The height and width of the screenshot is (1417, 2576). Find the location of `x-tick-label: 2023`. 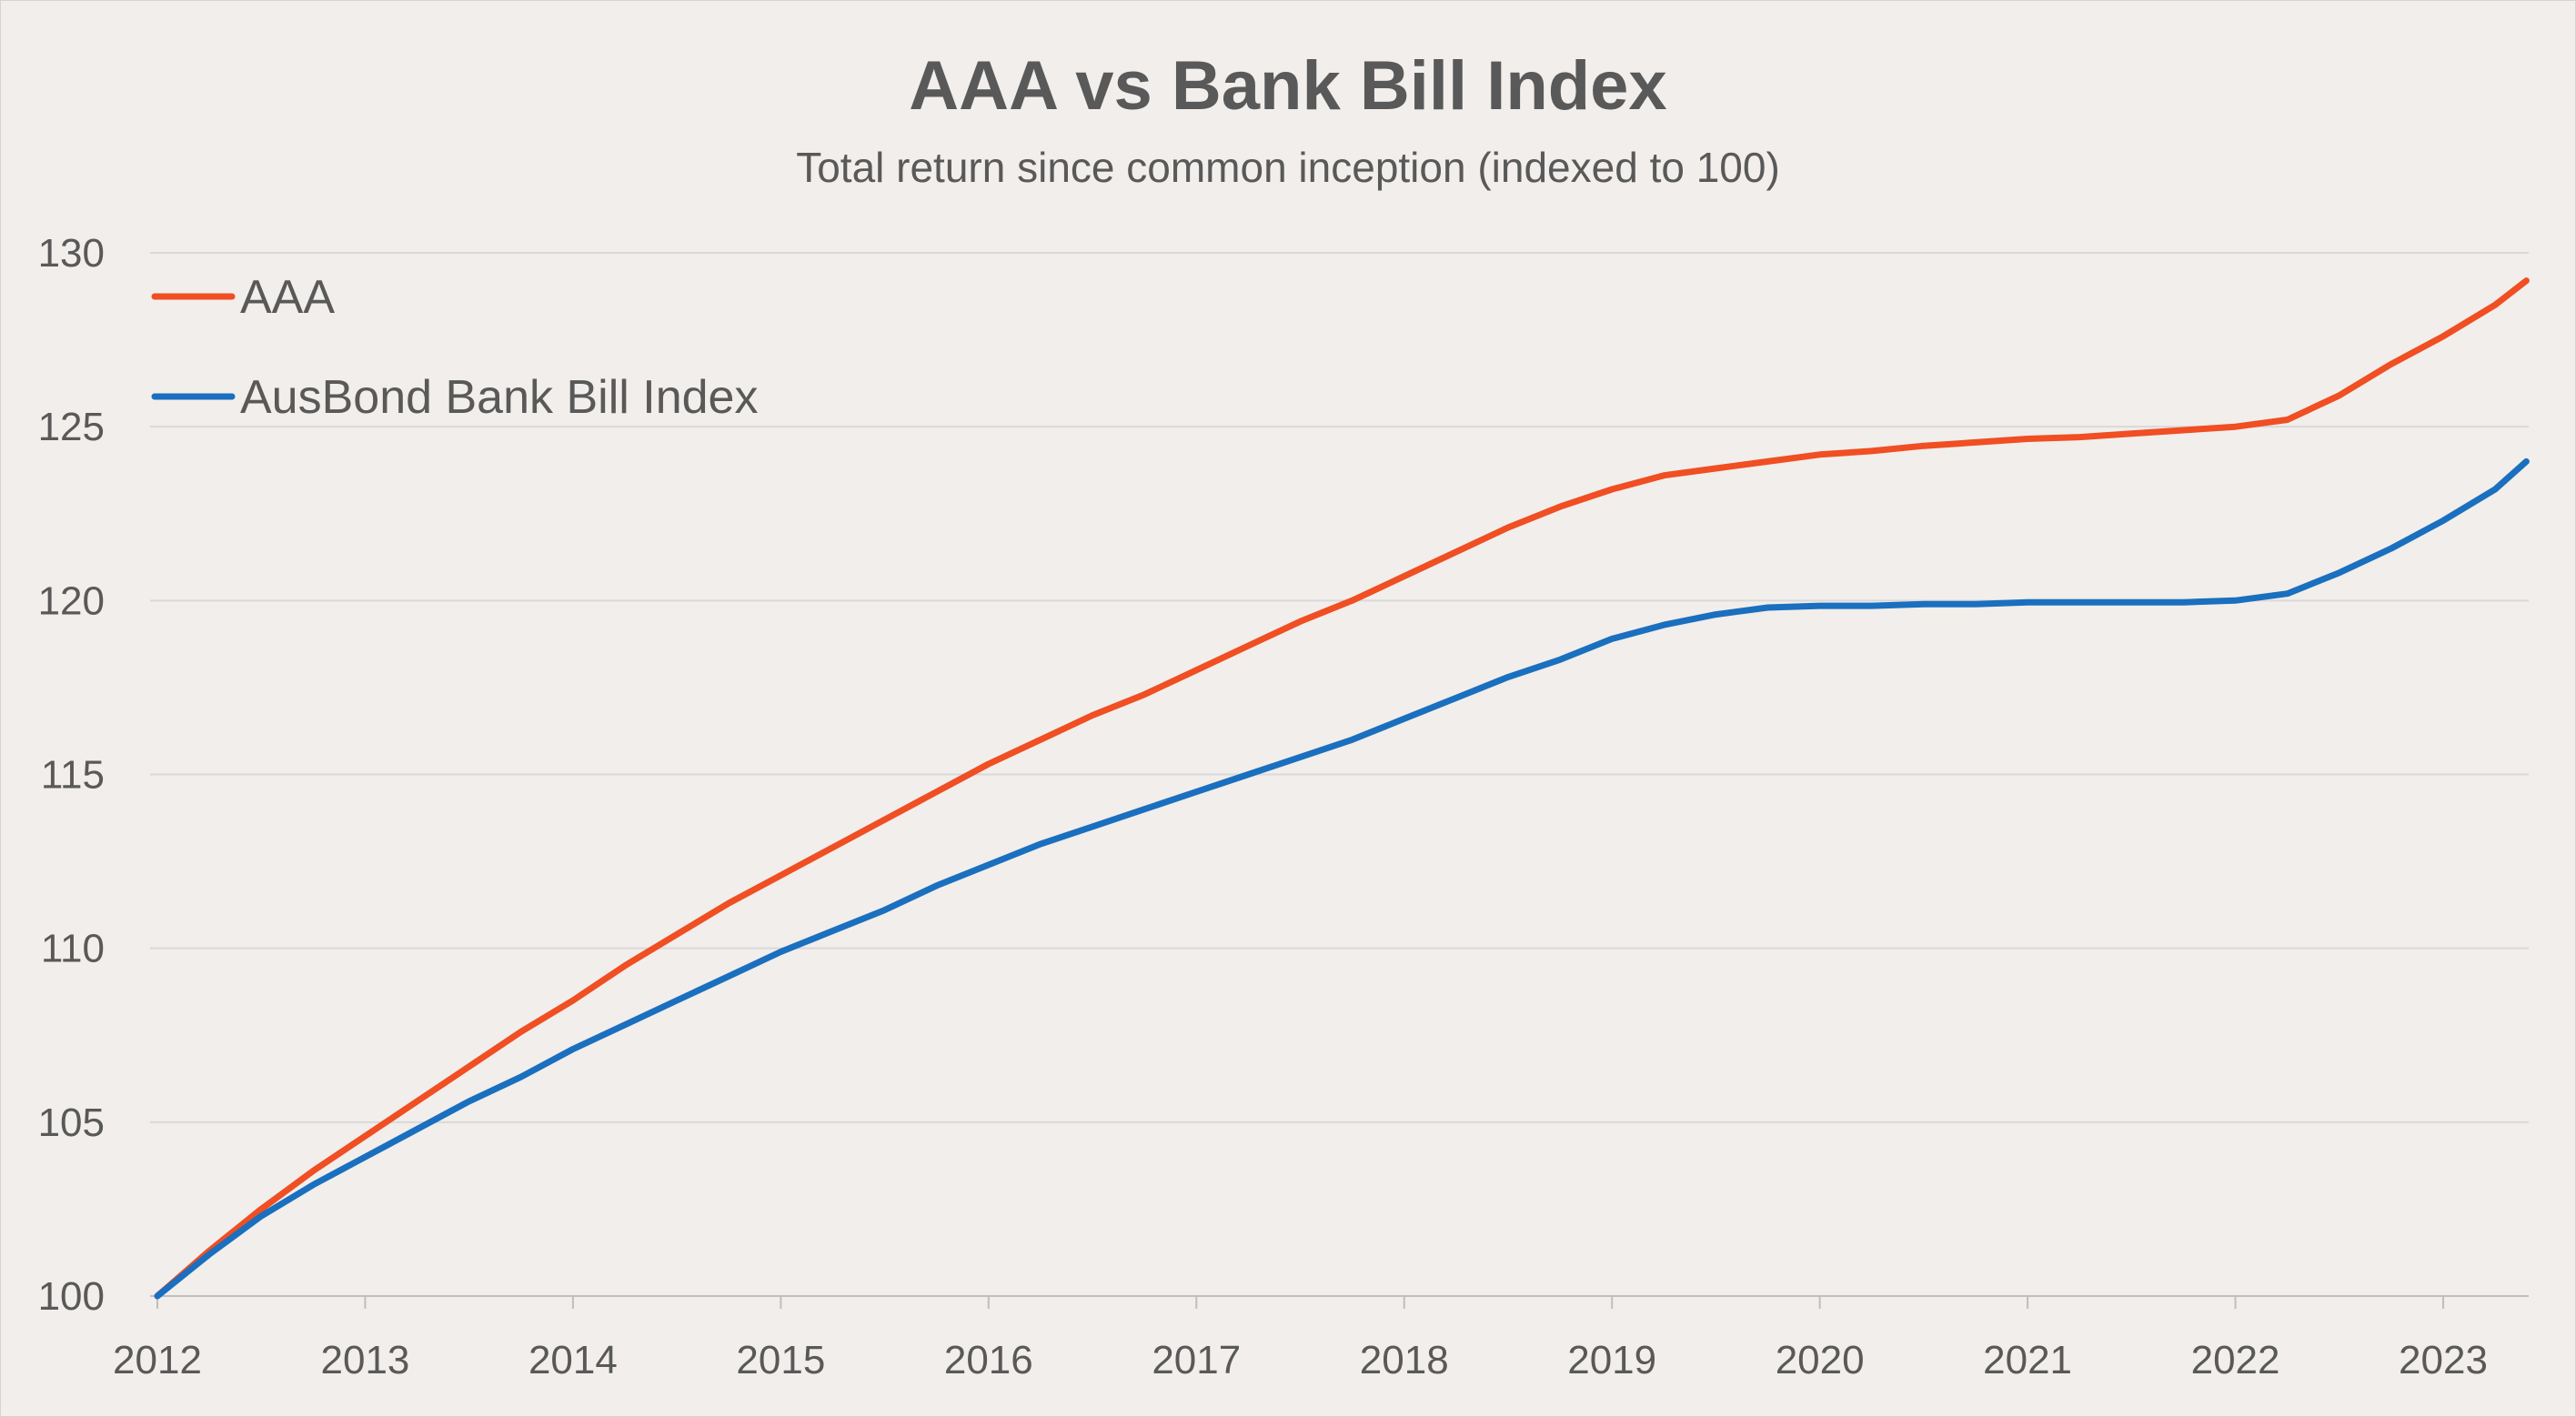

x-tick-label: 2023 is located at coordinates (2443, 1360).